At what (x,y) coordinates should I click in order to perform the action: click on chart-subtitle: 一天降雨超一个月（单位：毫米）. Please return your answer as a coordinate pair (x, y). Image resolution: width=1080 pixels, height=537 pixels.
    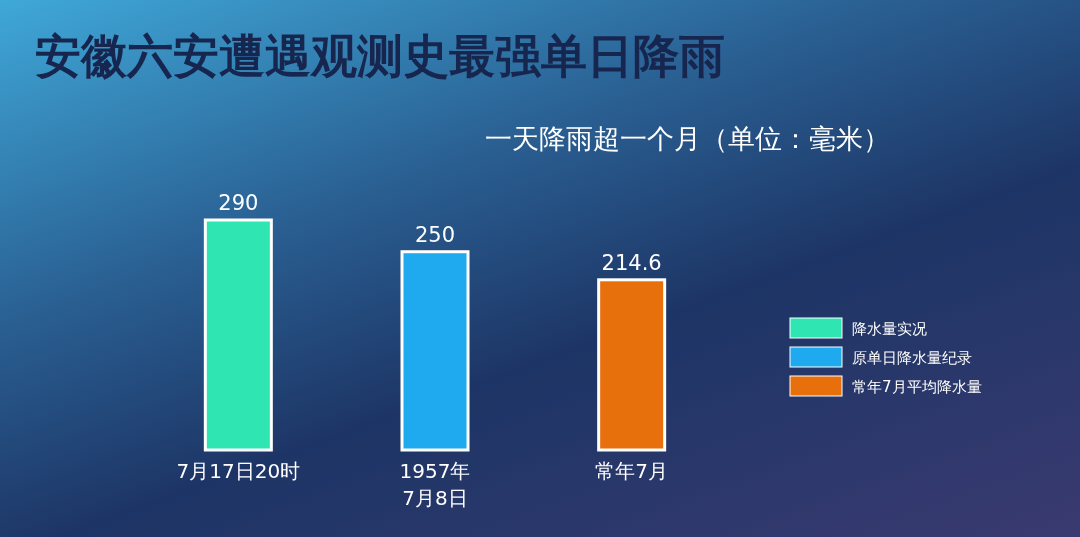
    Looking at the image, I should click on (687, 138).